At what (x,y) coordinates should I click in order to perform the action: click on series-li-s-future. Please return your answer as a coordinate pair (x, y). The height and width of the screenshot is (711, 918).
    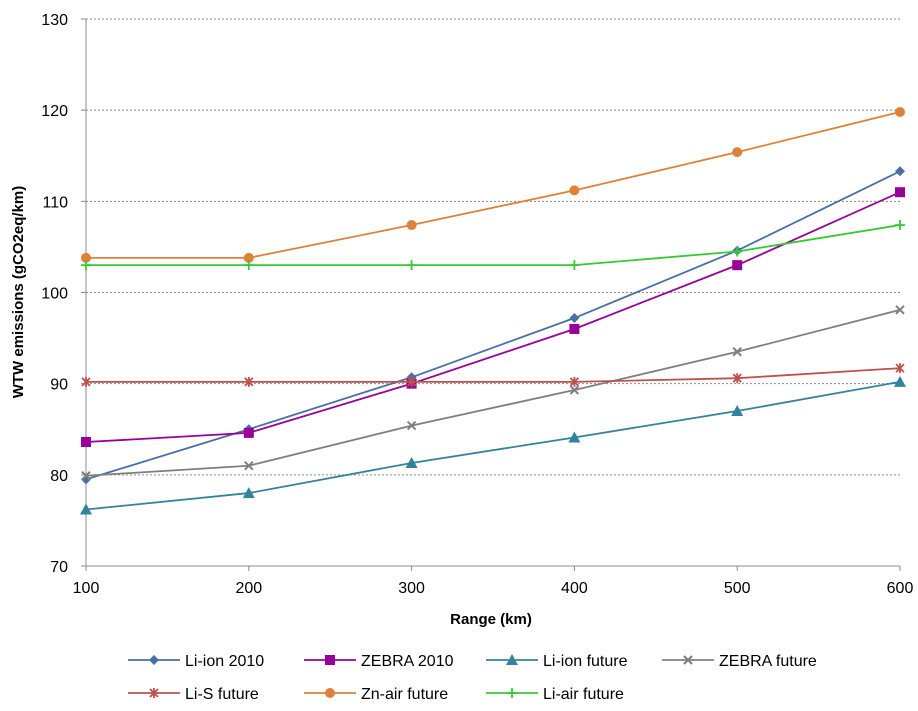
    Looking at the image, I should click on (493, 375).